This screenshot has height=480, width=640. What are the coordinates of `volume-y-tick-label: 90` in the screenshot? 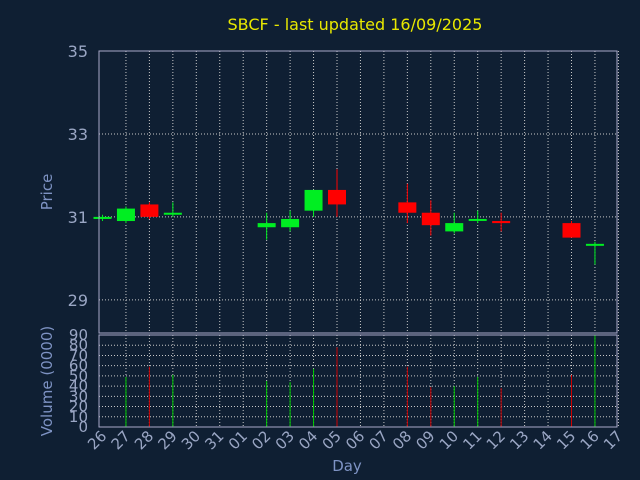 It's located at (78, 335).